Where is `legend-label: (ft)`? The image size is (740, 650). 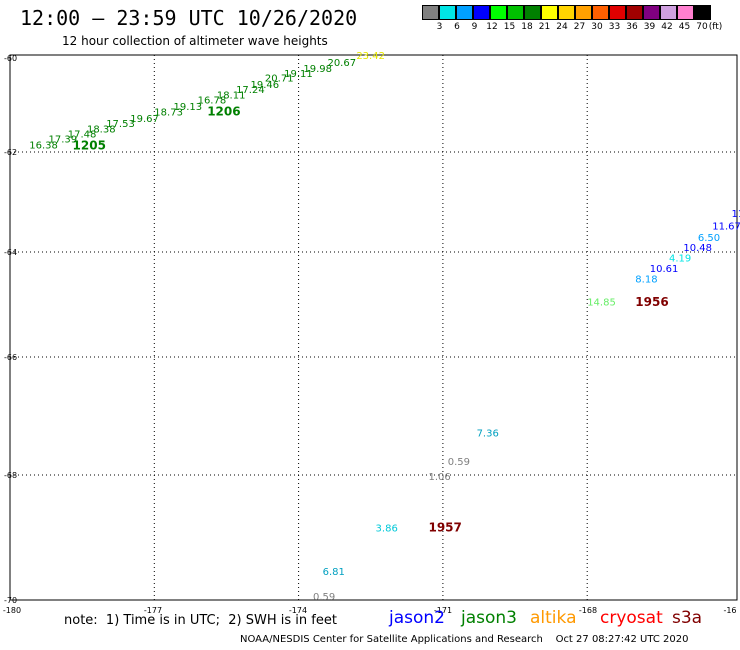
legend-label: (ft) is located at coordinates (715, 27).